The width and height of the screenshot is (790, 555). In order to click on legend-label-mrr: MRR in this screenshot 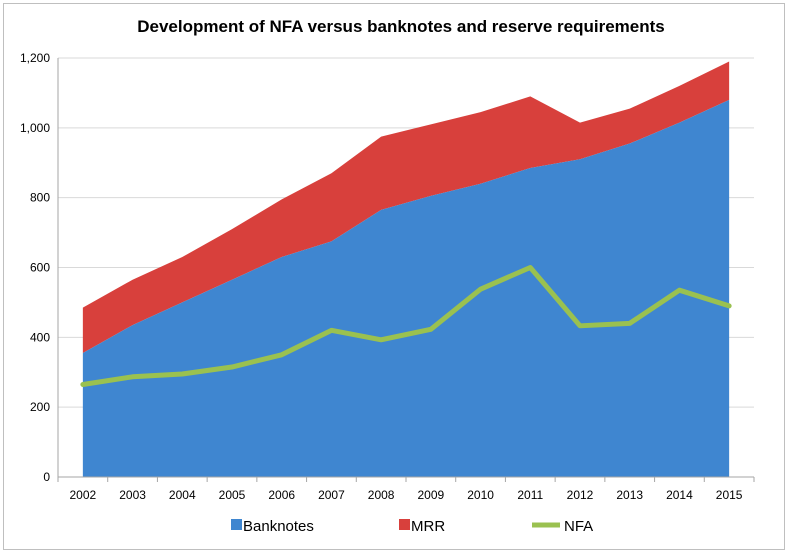, I will do `click(428, 526)`.